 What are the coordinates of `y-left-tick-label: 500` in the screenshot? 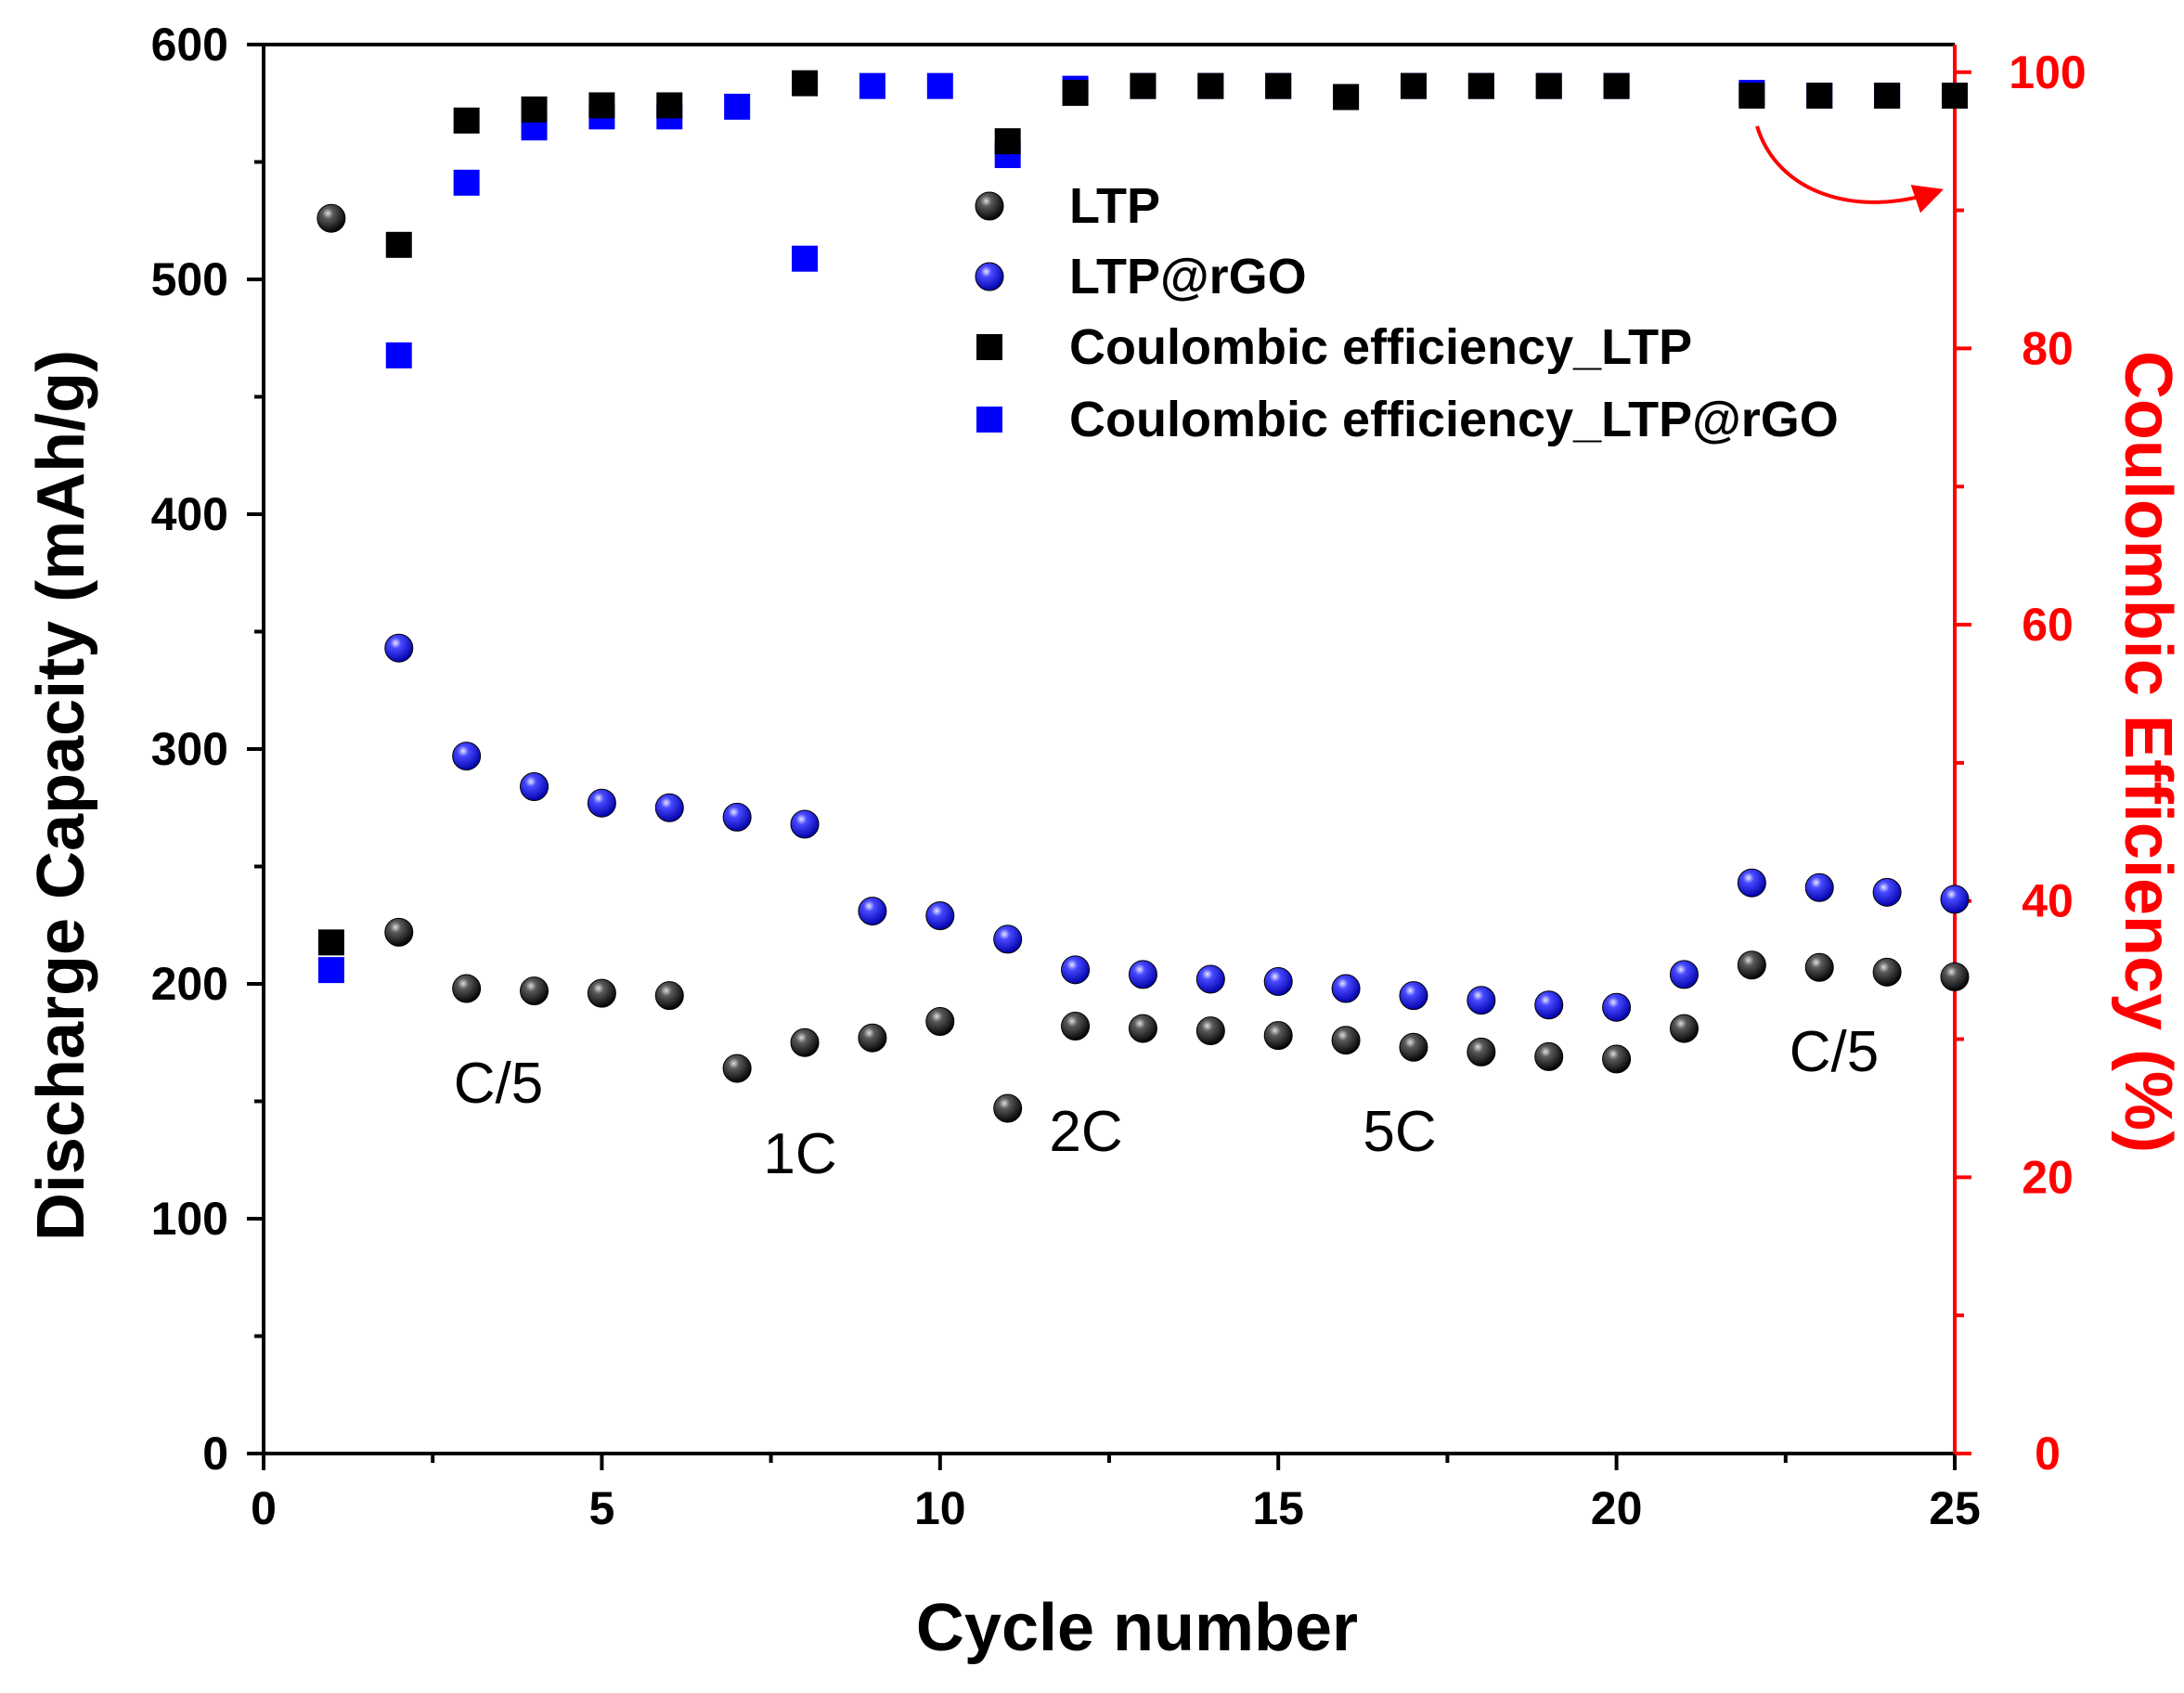 It's located at (189, 279).